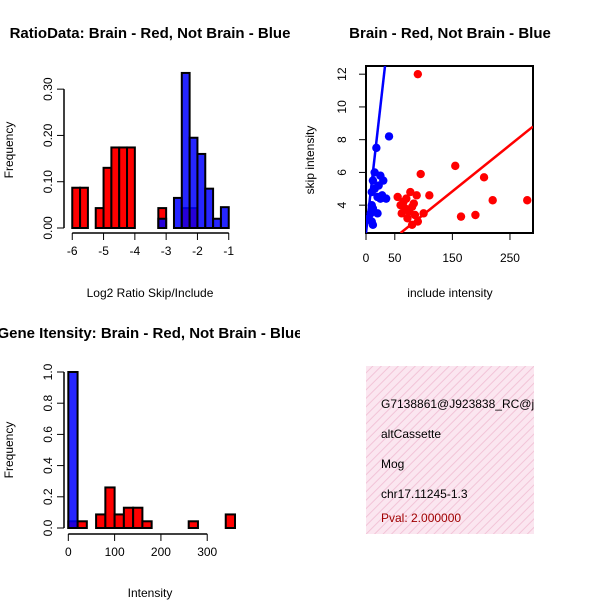  Describe the element at coordinates (466, 179) in the screenshot. I see `fit-line-brain` at that location.